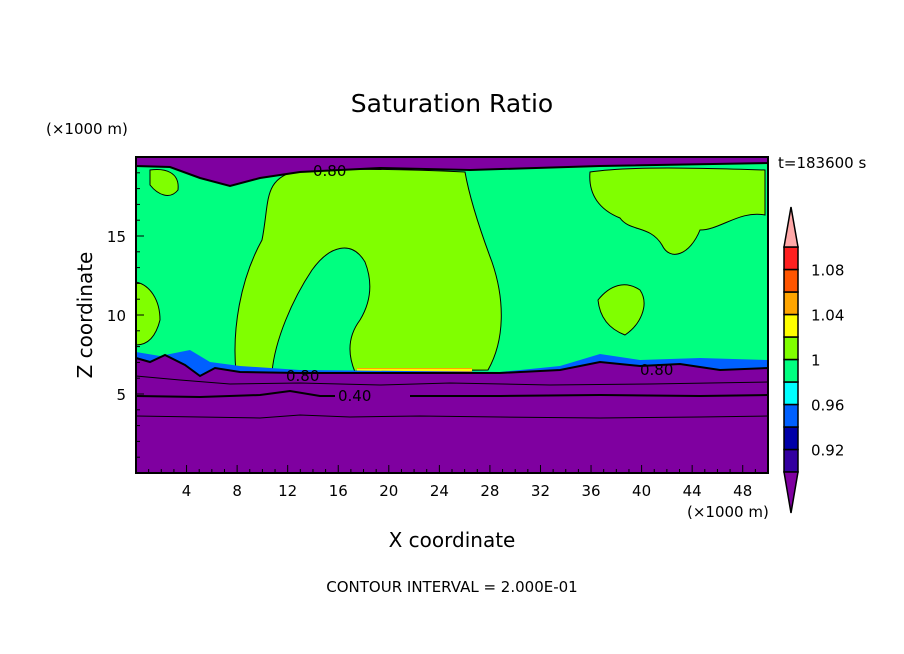  What do you see at coordinates (121, 395) in the screenshot?
I see `y-tick-label: 5` at bounding box center [121, 395].